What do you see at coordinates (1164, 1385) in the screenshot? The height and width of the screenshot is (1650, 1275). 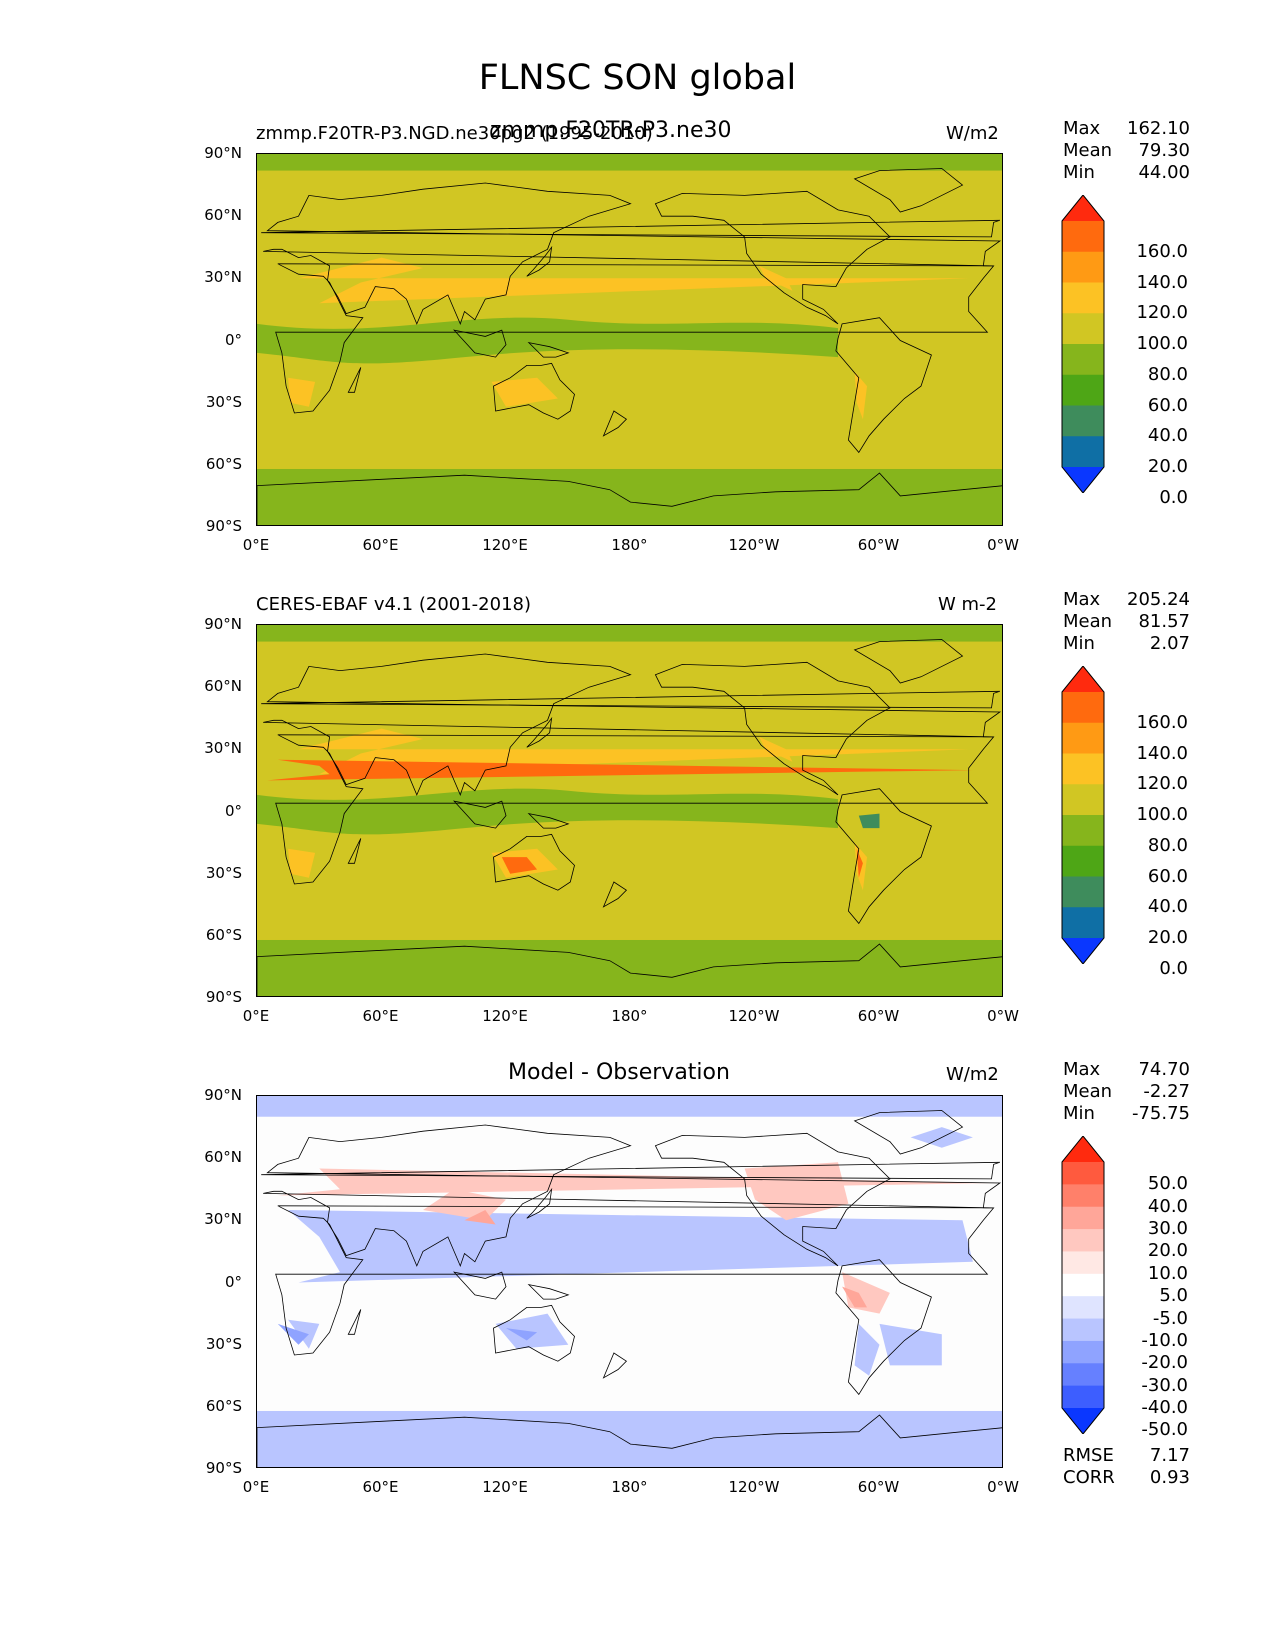 I see `colorbar-tick-label: -30.0` at bounding box center [1164, 1385].